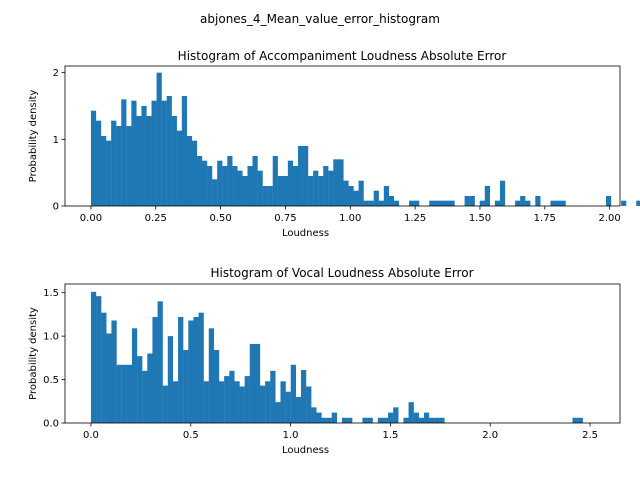 This screenshot has width=640, height=480. What do you see at coordinates (51, 424) in the screenshot?
I see `vocal-y-tick-label: 0.0` at bounding box center [51, 424].